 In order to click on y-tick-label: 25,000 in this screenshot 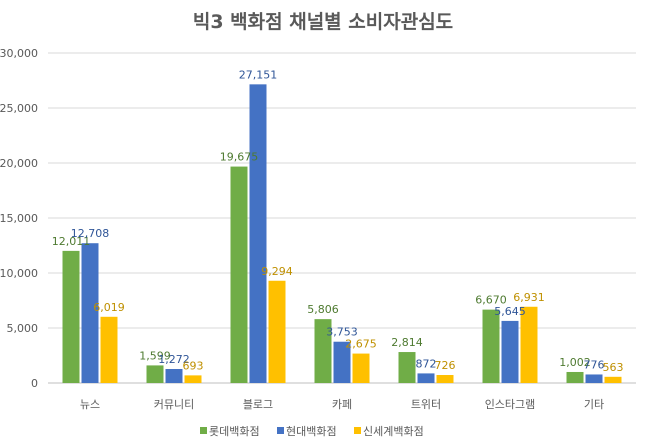, I will do `click(19, 108)`.